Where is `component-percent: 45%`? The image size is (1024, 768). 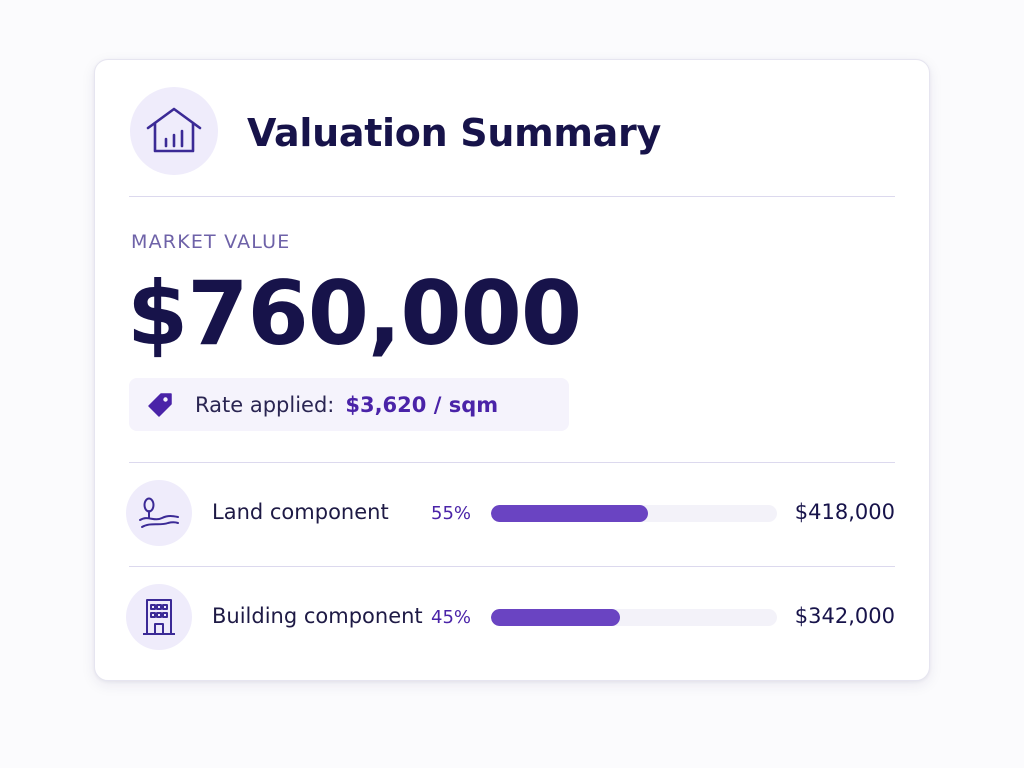 component-percent: 45% is located at coordinates (451, 617).